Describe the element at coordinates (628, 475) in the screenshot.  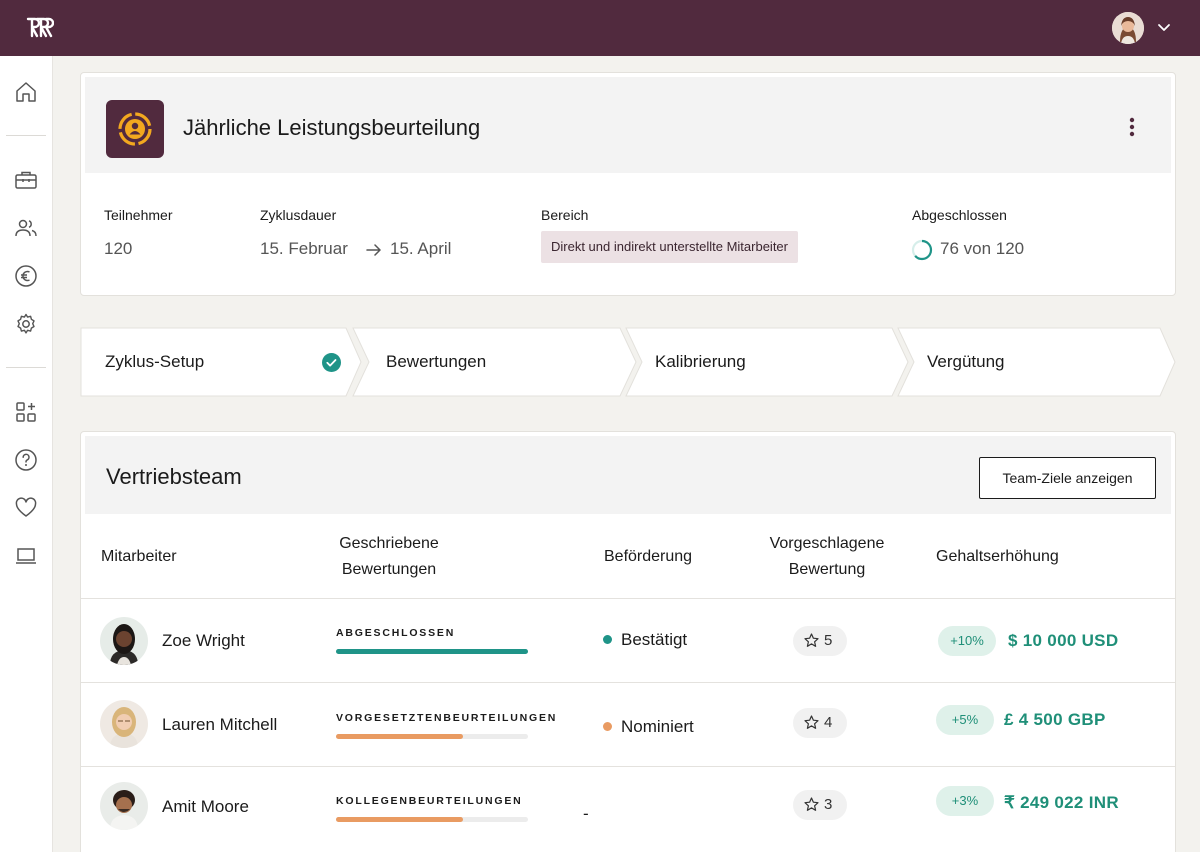
I see `team-table-header: Vertriebsteam Team-Ziele anzeigen` at that location.